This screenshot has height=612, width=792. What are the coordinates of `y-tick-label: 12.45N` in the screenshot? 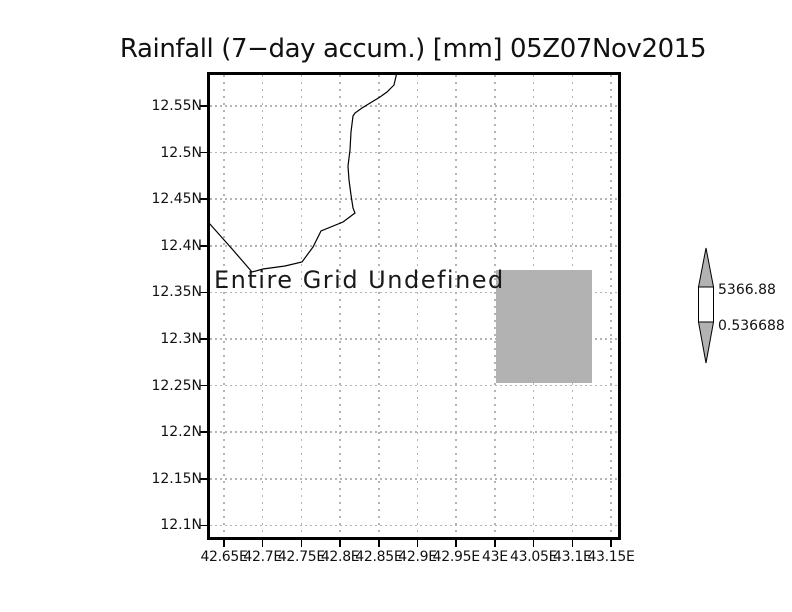 It's located at (176, 199).